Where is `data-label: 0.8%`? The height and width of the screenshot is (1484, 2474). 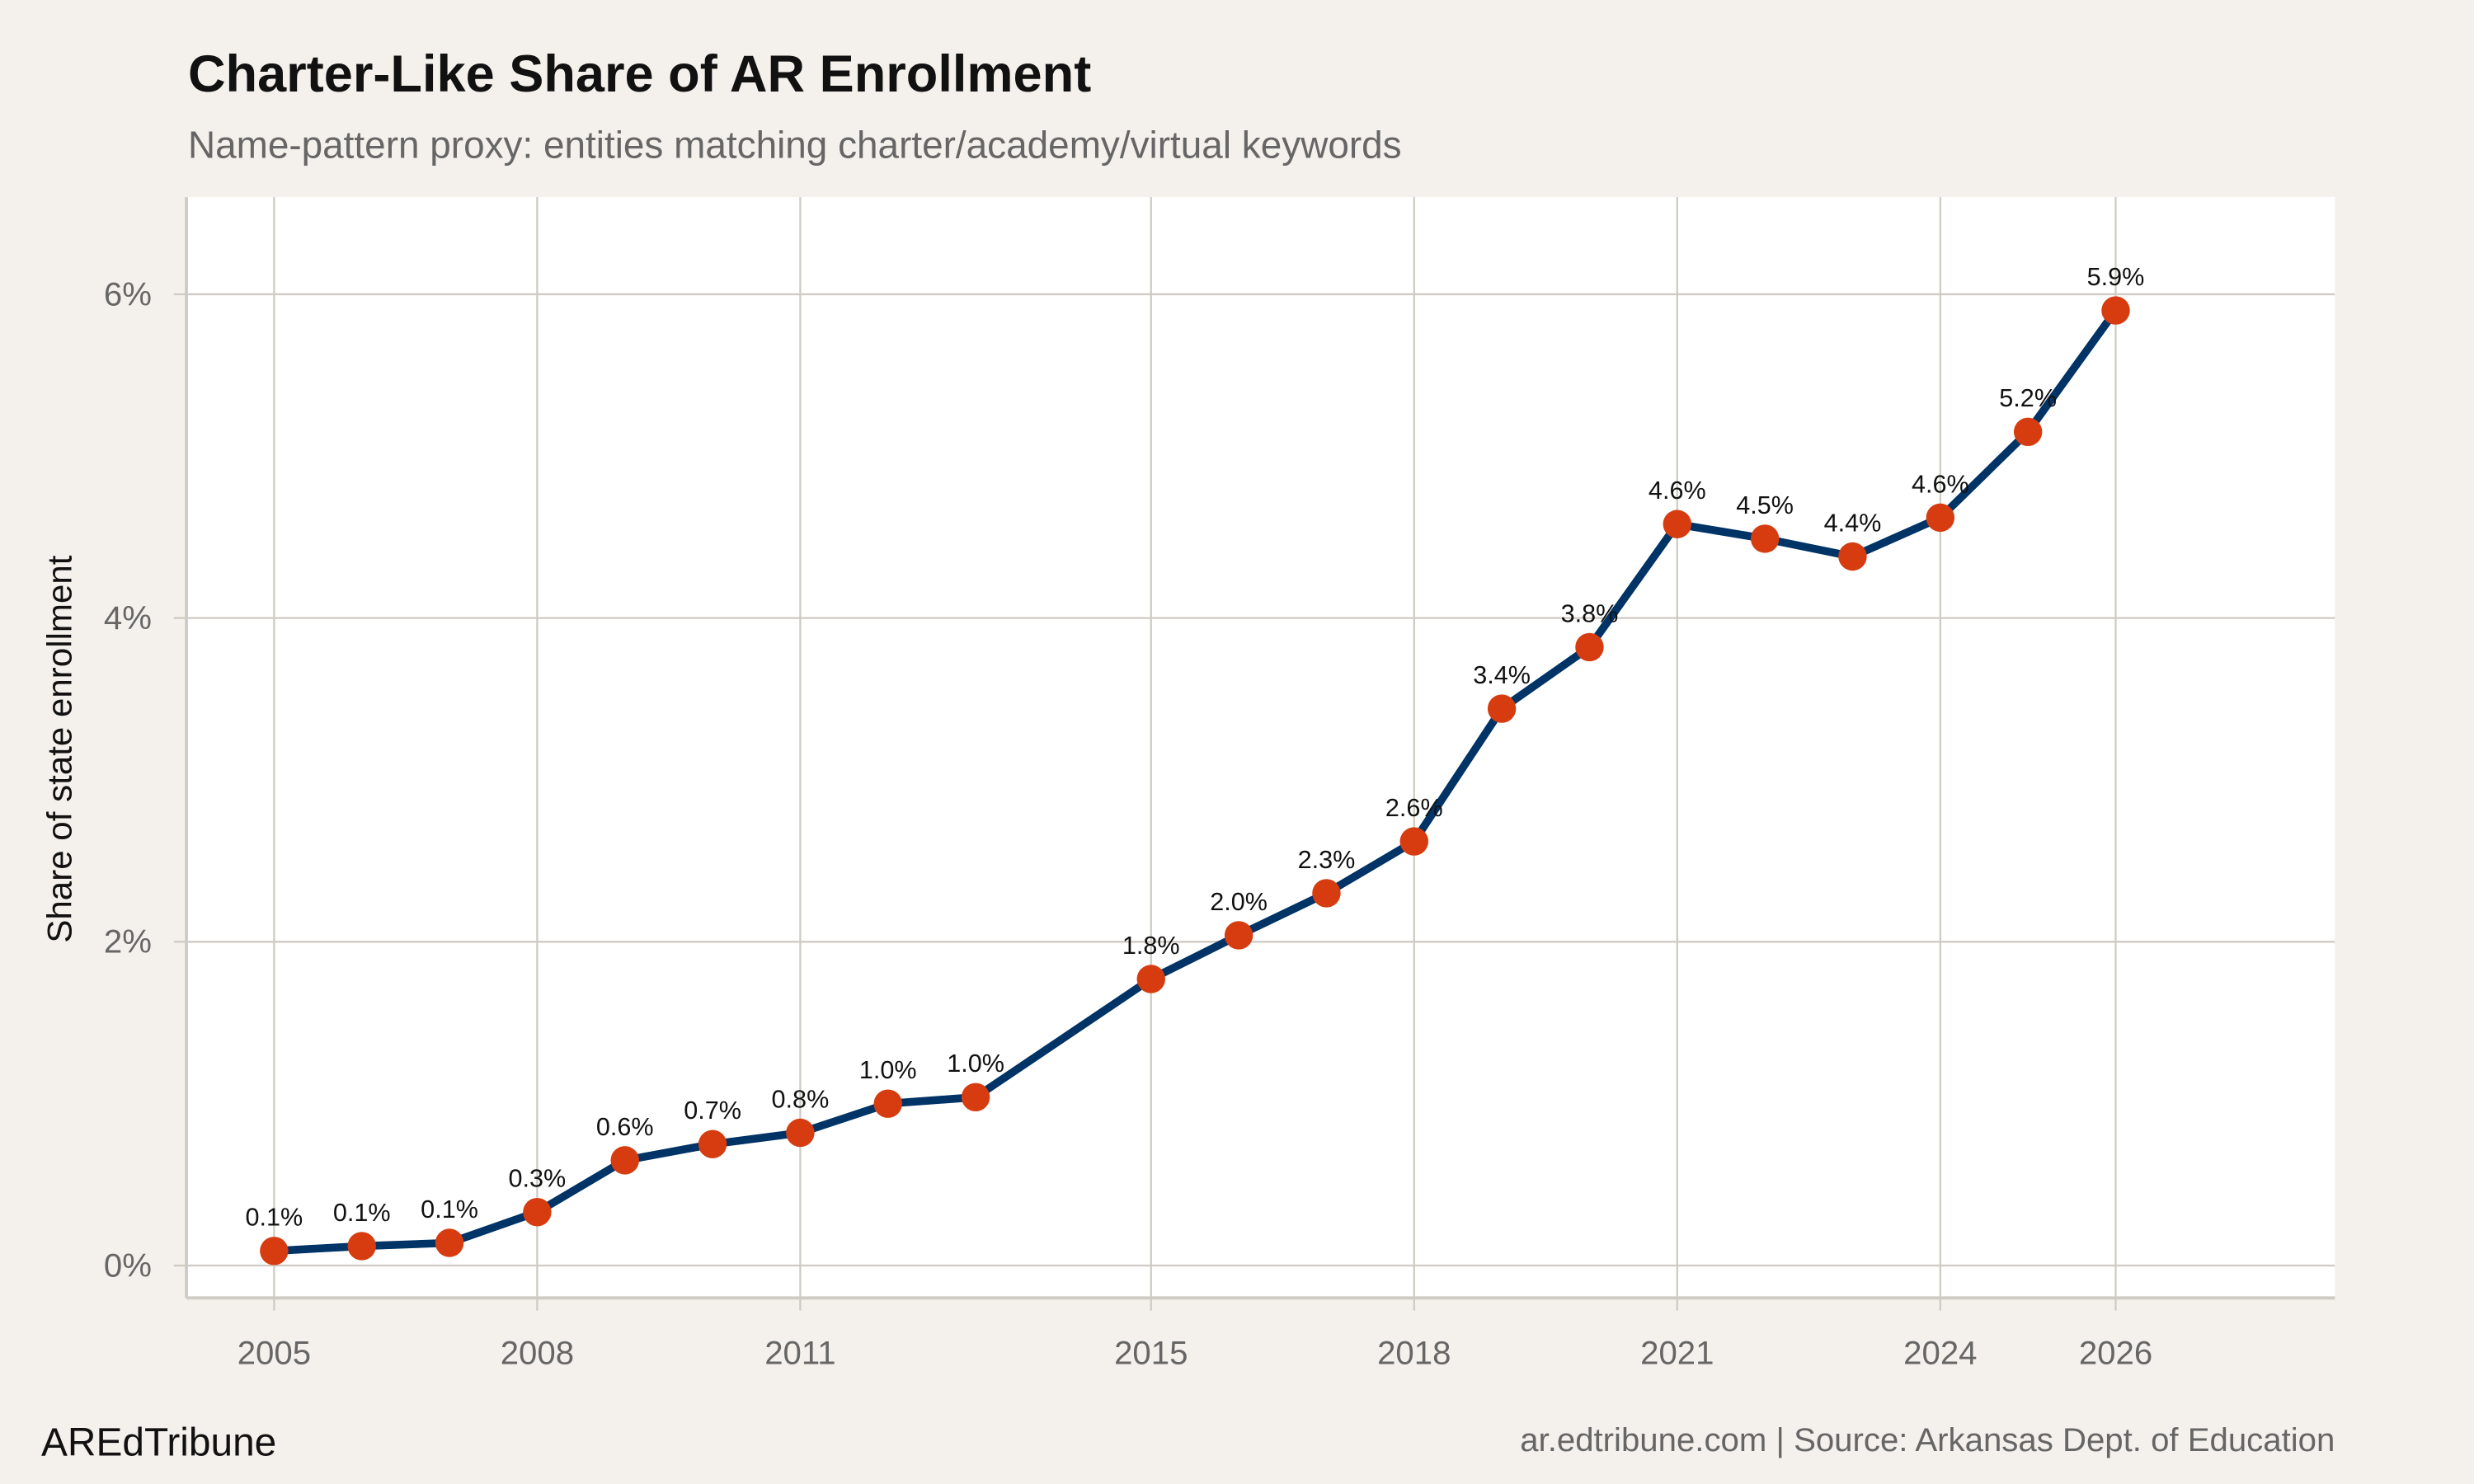
data-label: 0.8% is located at coordinates (801, 1099).